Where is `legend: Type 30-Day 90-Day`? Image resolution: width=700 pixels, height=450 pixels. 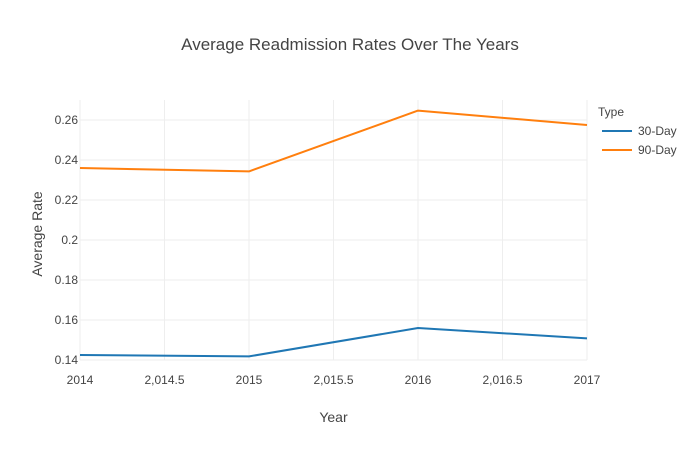
legend: Type 30-Day 90-Day is located at coordinates (637, 131).